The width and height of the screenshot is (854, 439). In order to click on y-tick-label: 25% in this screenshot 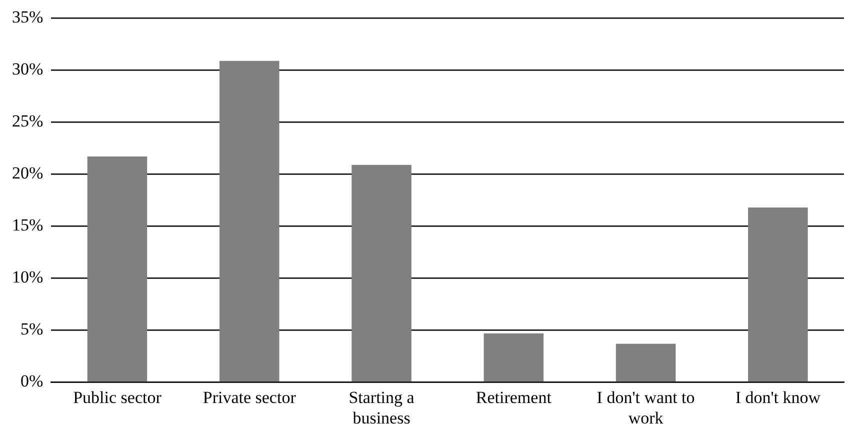, I will do `click(28, 121)`.